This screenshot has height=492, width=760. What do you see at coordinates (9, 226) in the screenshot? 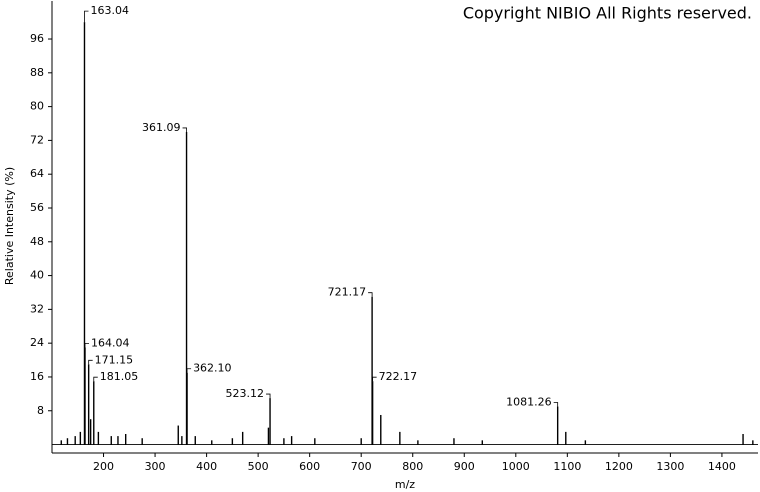
I see `y-axis-label: Relative Intensity (%)` at bounding box center [9, 226].